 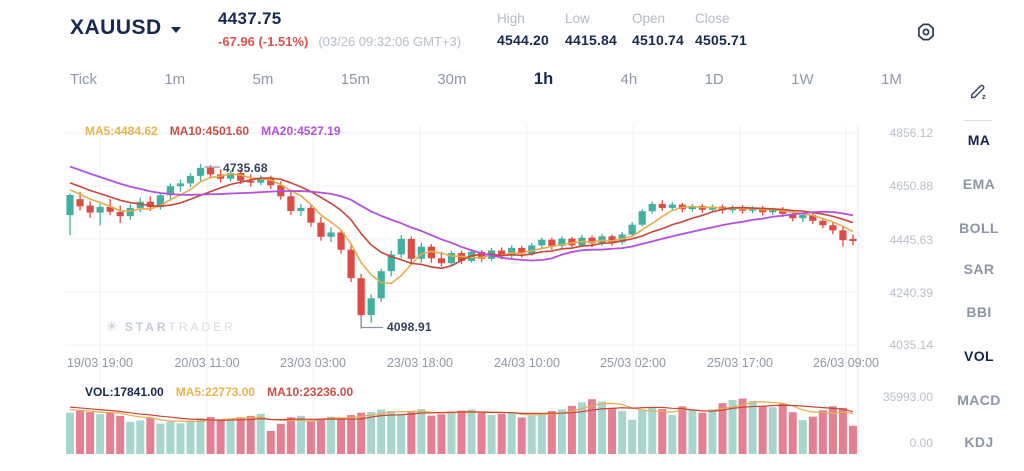 I want to click on time-axis-tick: 26/03 09:00, so click(x=846, y=363).